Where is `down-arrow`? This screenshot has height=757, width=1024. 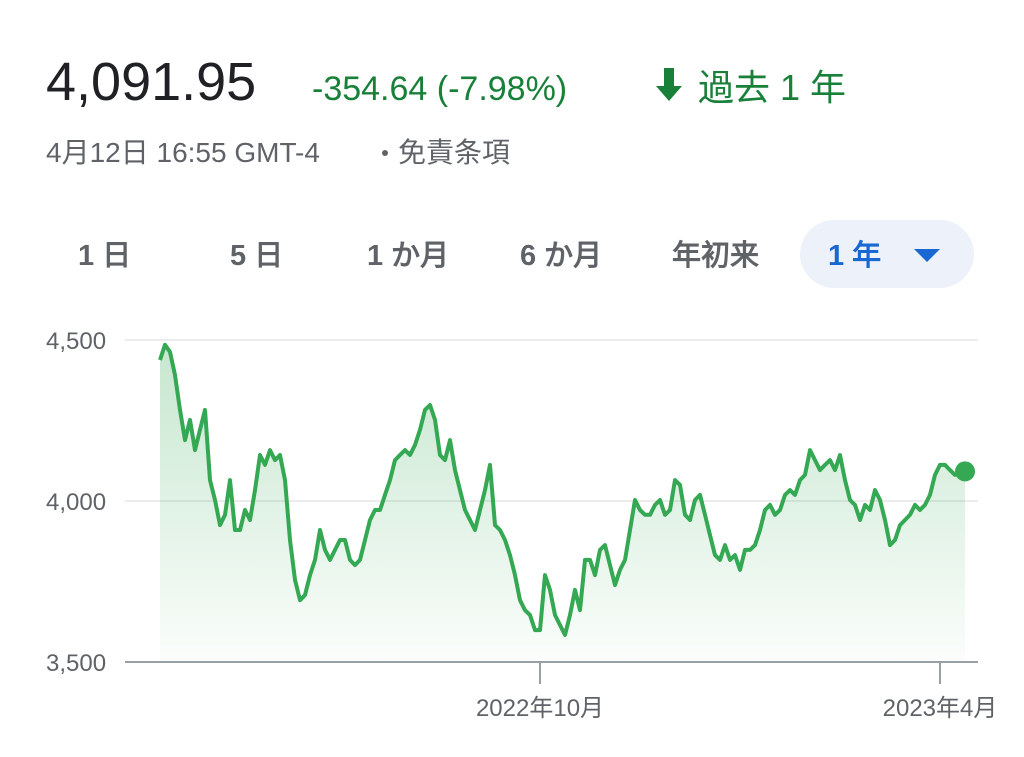 down-arrow is located at coordinates (669, 84).